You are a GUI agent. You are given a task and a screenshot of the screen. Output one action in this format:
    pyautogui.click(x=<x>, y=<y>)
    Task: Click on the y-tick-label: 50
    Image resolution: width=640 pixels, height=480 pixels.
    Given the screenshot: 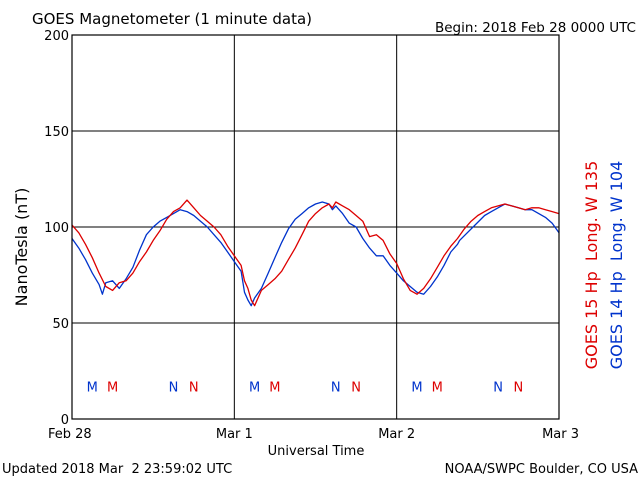 What is the action you would take?
    pyautogui.click(x=60, y=324)
    